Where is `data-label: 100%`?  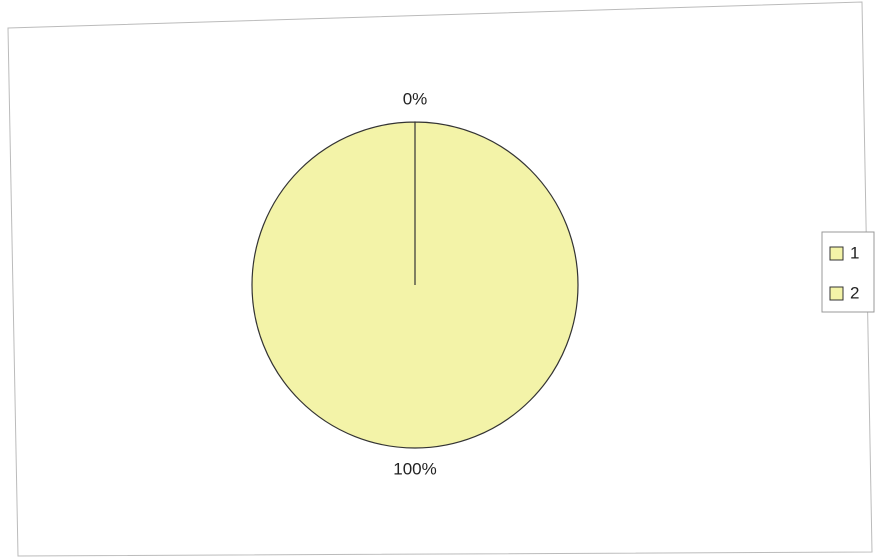
data-label: 100% is located at coordinates (414, 468).